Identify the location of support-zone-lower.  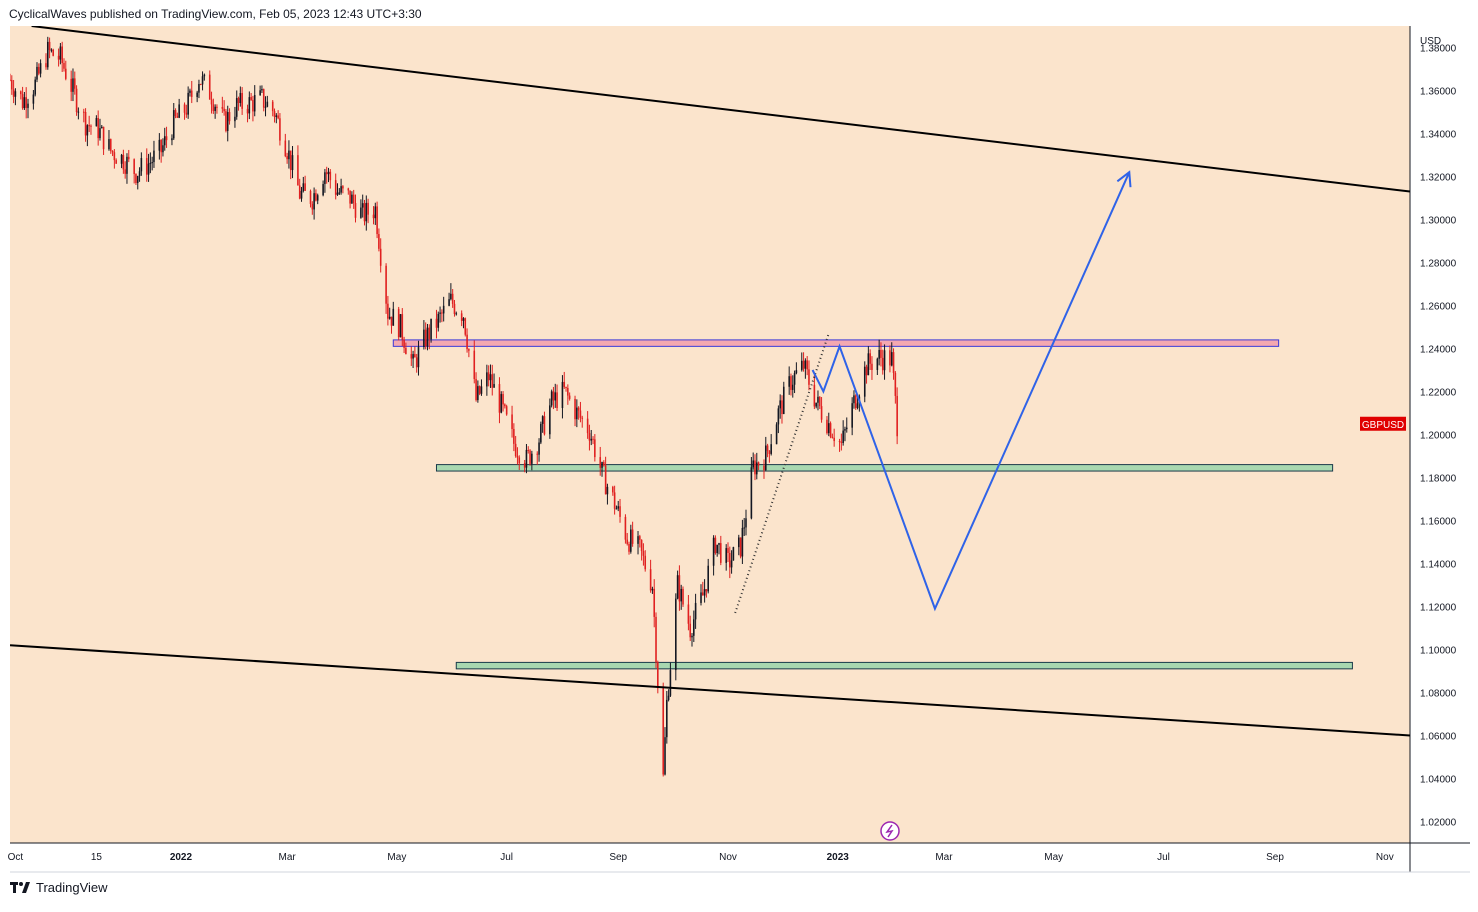
(904, 665).